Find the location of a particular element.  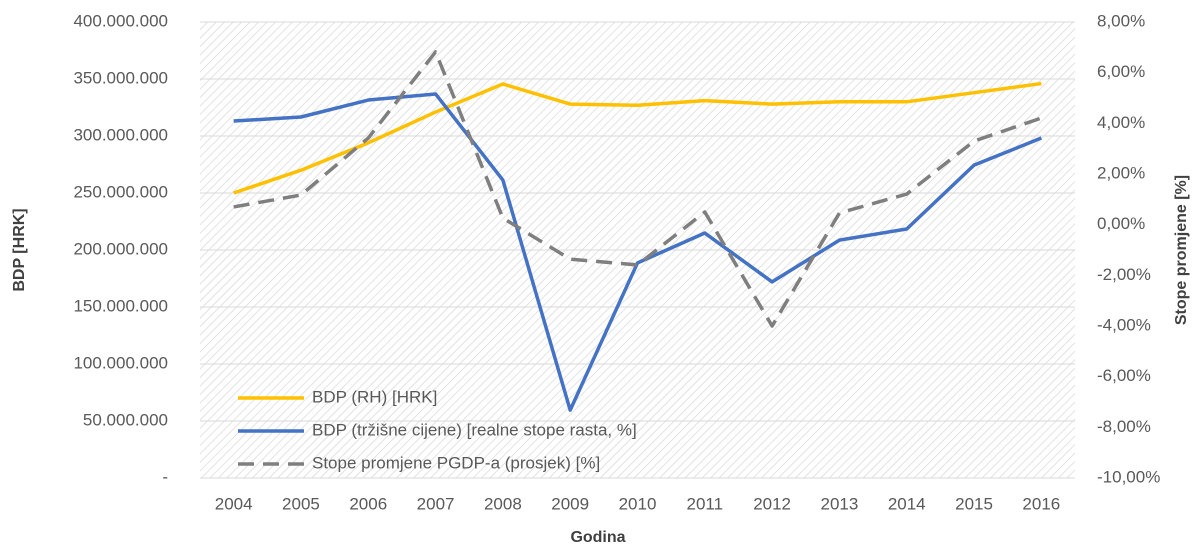

y-tick-label: 50.000.000 is located at coordinates (125, 419).